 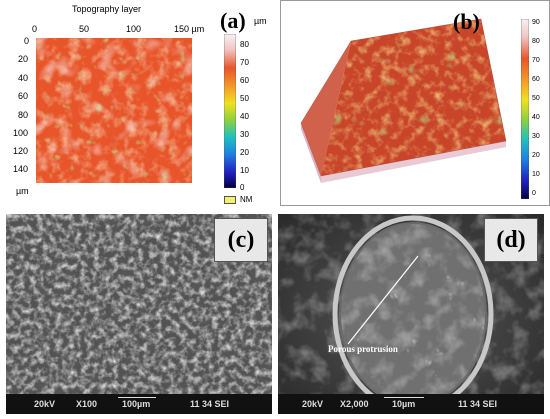 I want to click on panel-a-title: Topography layer, so click(x=107, y=9).